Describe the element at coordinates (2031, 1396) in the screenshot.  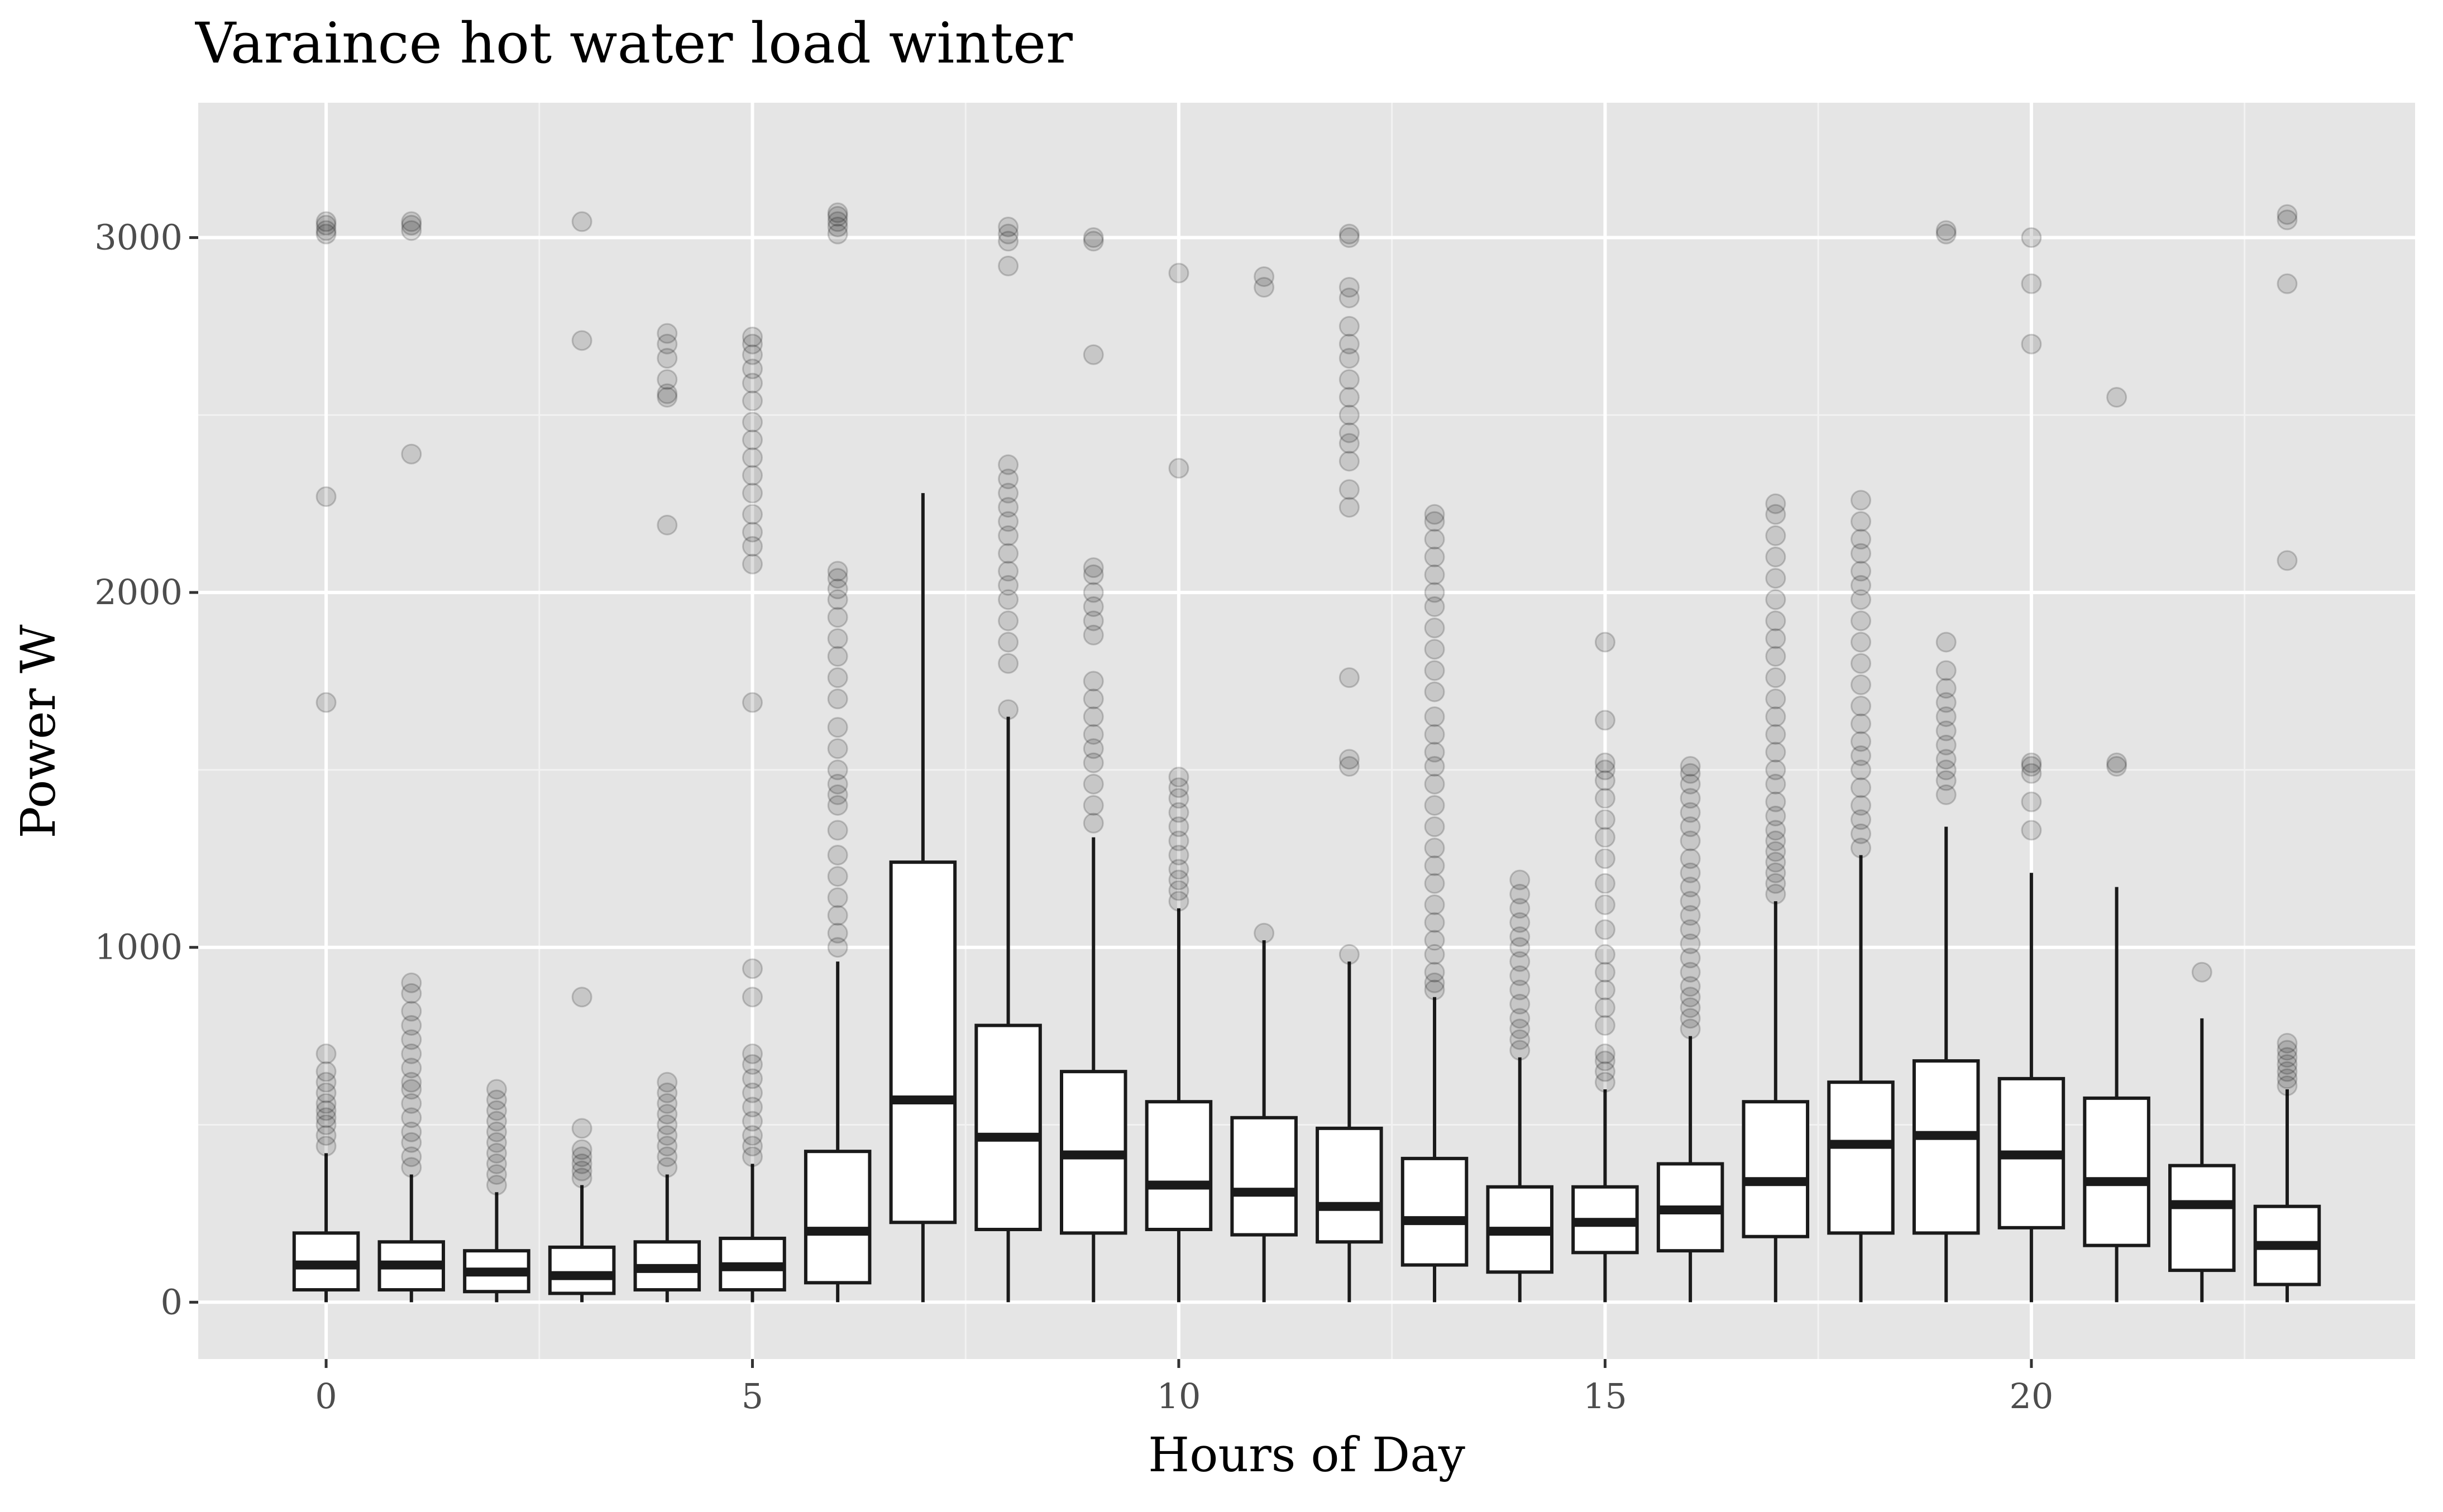
I see `x-tick-label: 20` at that location.